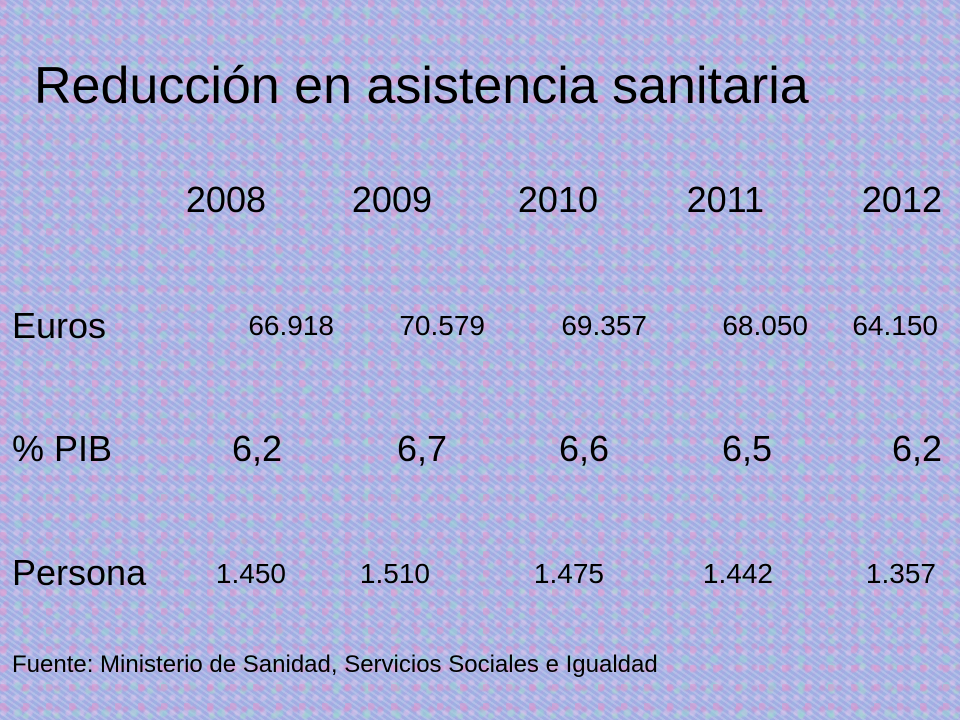 This screenshot has height=720, width=960. I want to click on year-cell: 2009, so click(391, 199).